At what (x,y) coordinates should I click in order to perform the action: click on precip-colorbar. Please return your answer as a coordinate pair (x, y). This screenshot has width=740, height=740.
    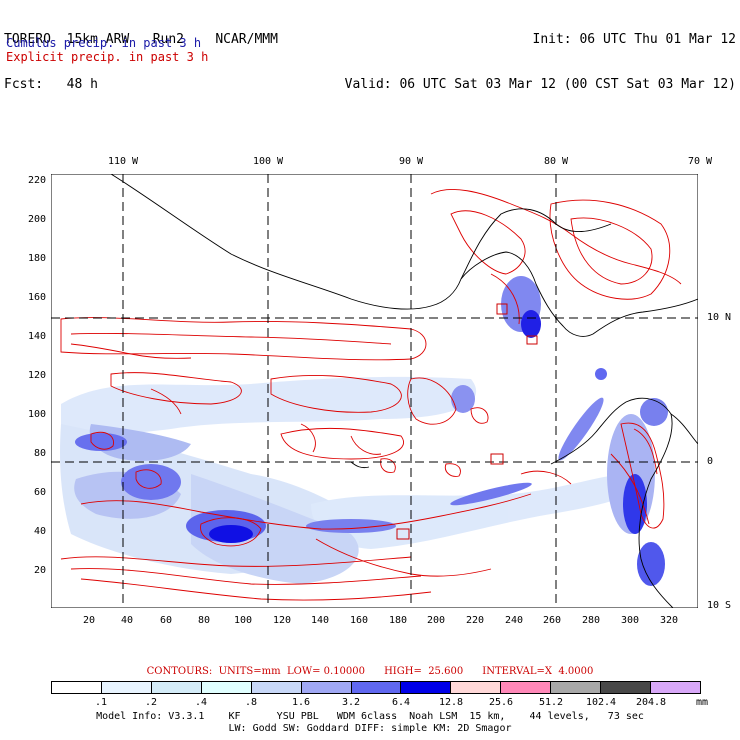
    Looking at the image, I should click on (376, 687).